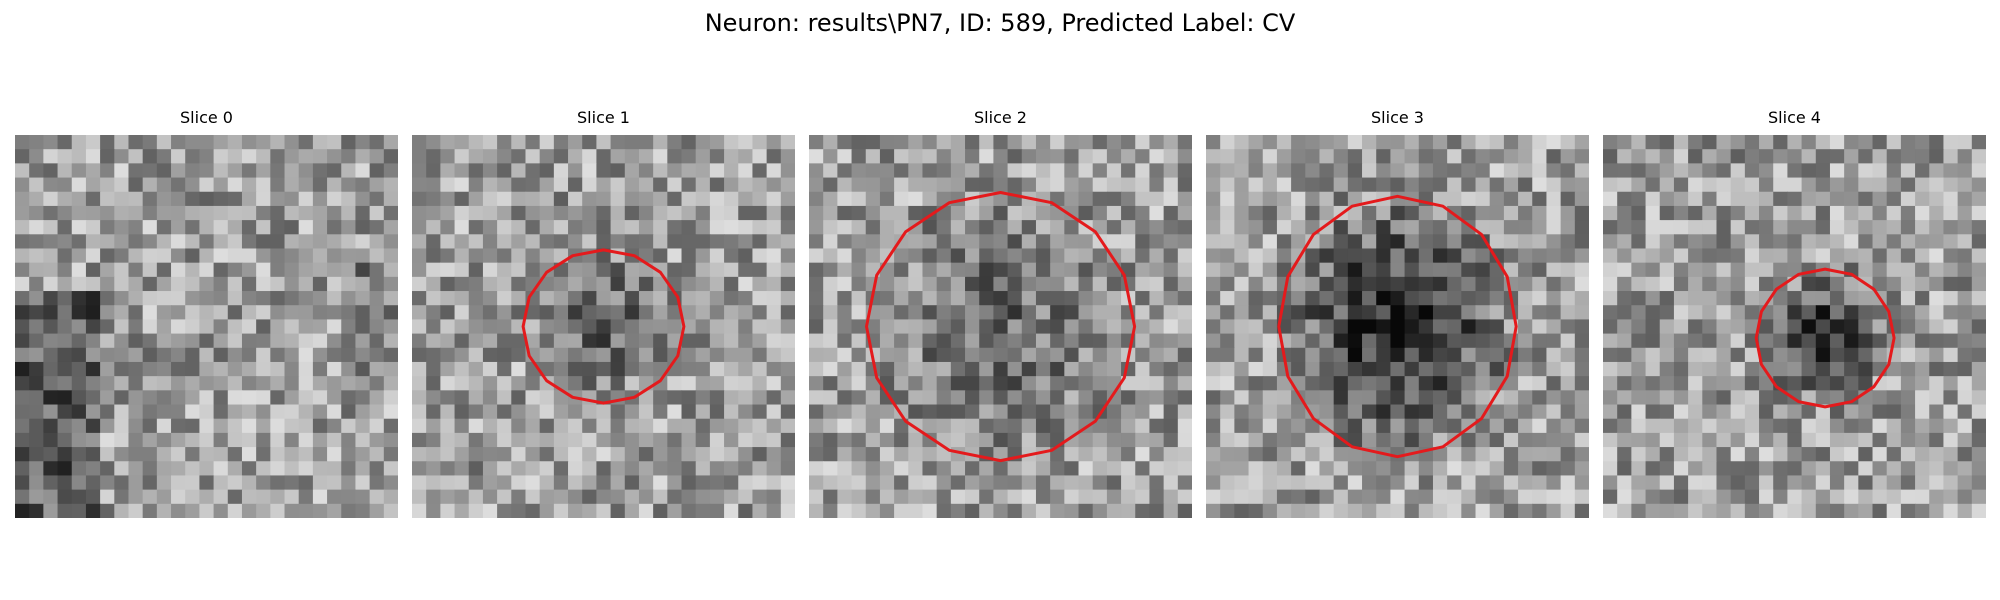 The width and height of the screenshot is (2000, 600). I want to click on slice-title-3: Slice 3, so click(1397, 117).